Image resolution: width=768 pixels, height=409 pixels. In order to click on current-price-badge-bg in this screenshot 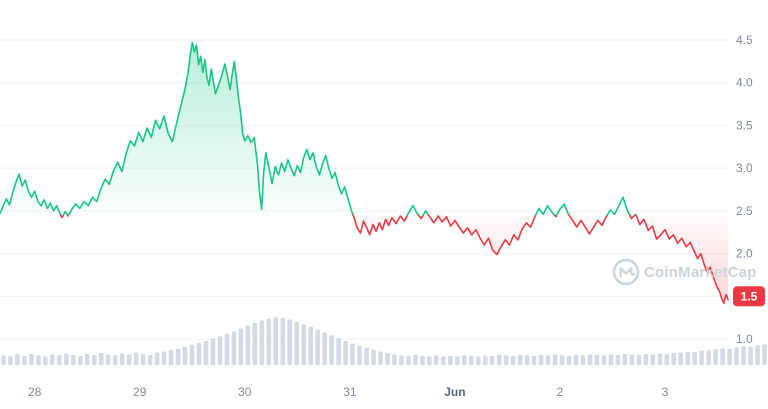, I will do `click(749, 296)`.